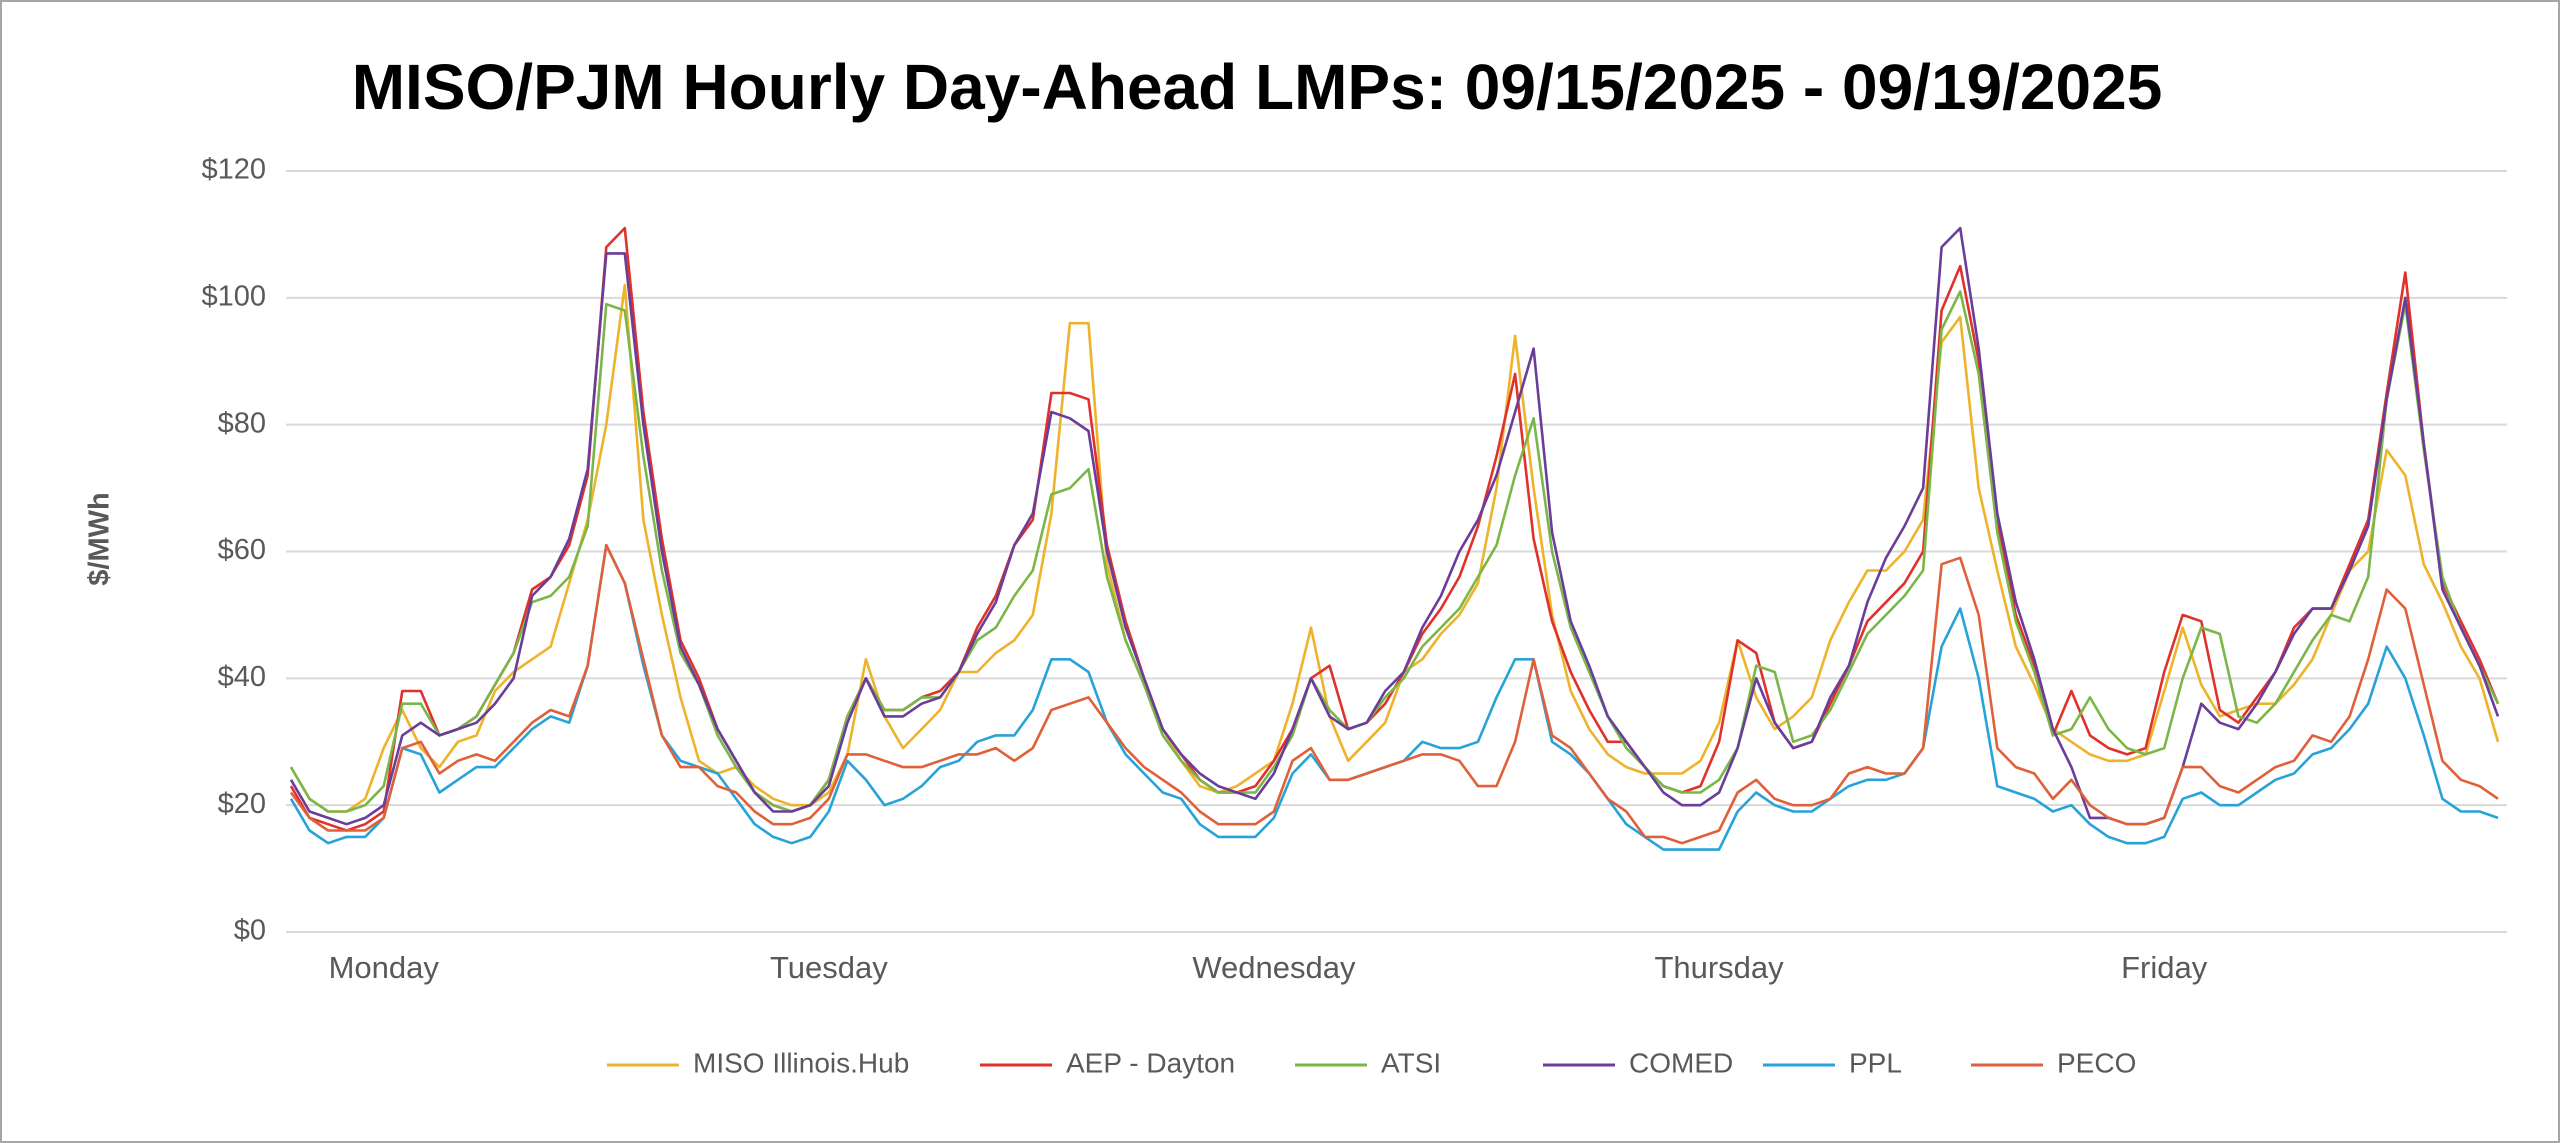  What do you see at coordinates (2164, 967) in the screenshot?
I see `x-tick-label: Friday` at bounding box center [2164, 967].